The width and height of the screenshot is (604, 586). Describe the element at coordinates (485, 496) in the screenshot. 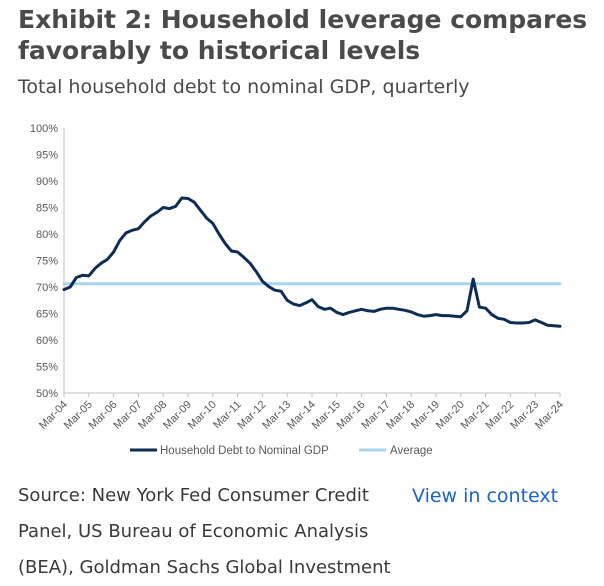

I see `view-in-context-link: View in context` at that location.